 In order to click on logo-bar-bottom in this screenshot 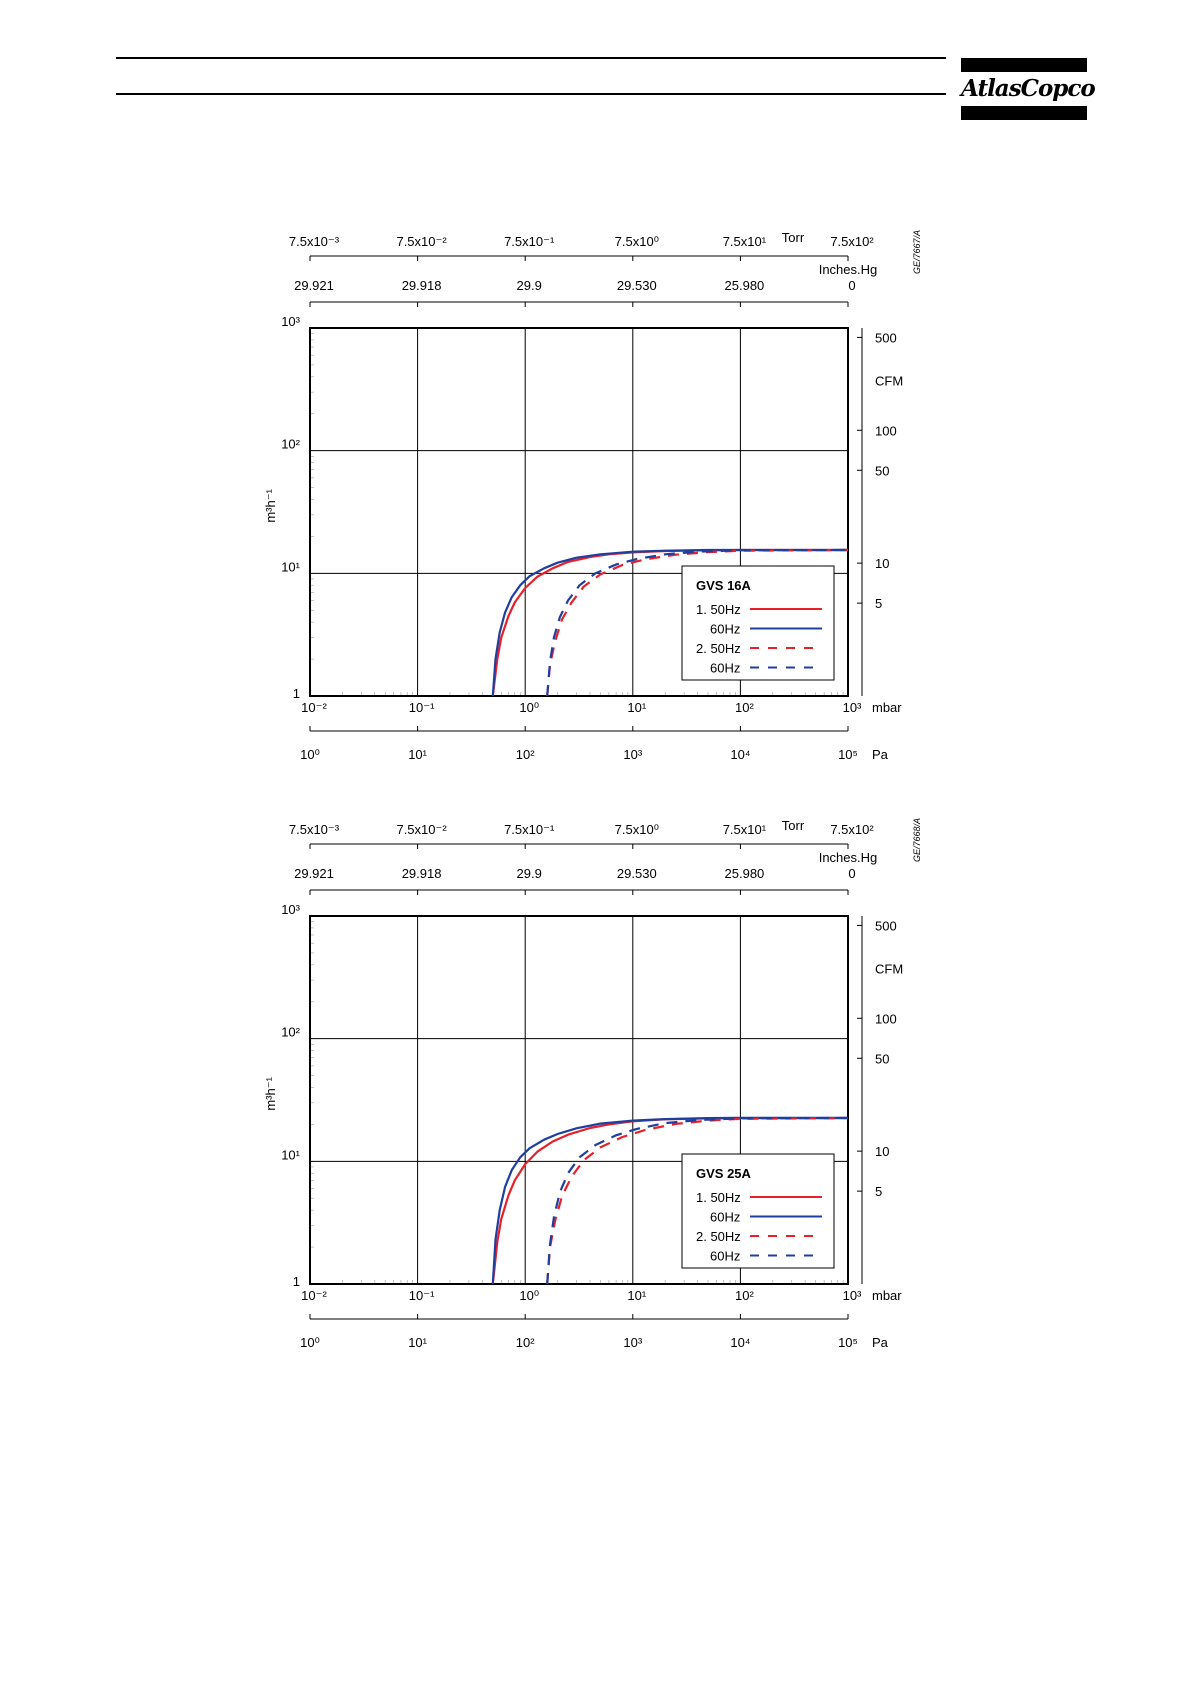, I will do `click(1024, 113)`.